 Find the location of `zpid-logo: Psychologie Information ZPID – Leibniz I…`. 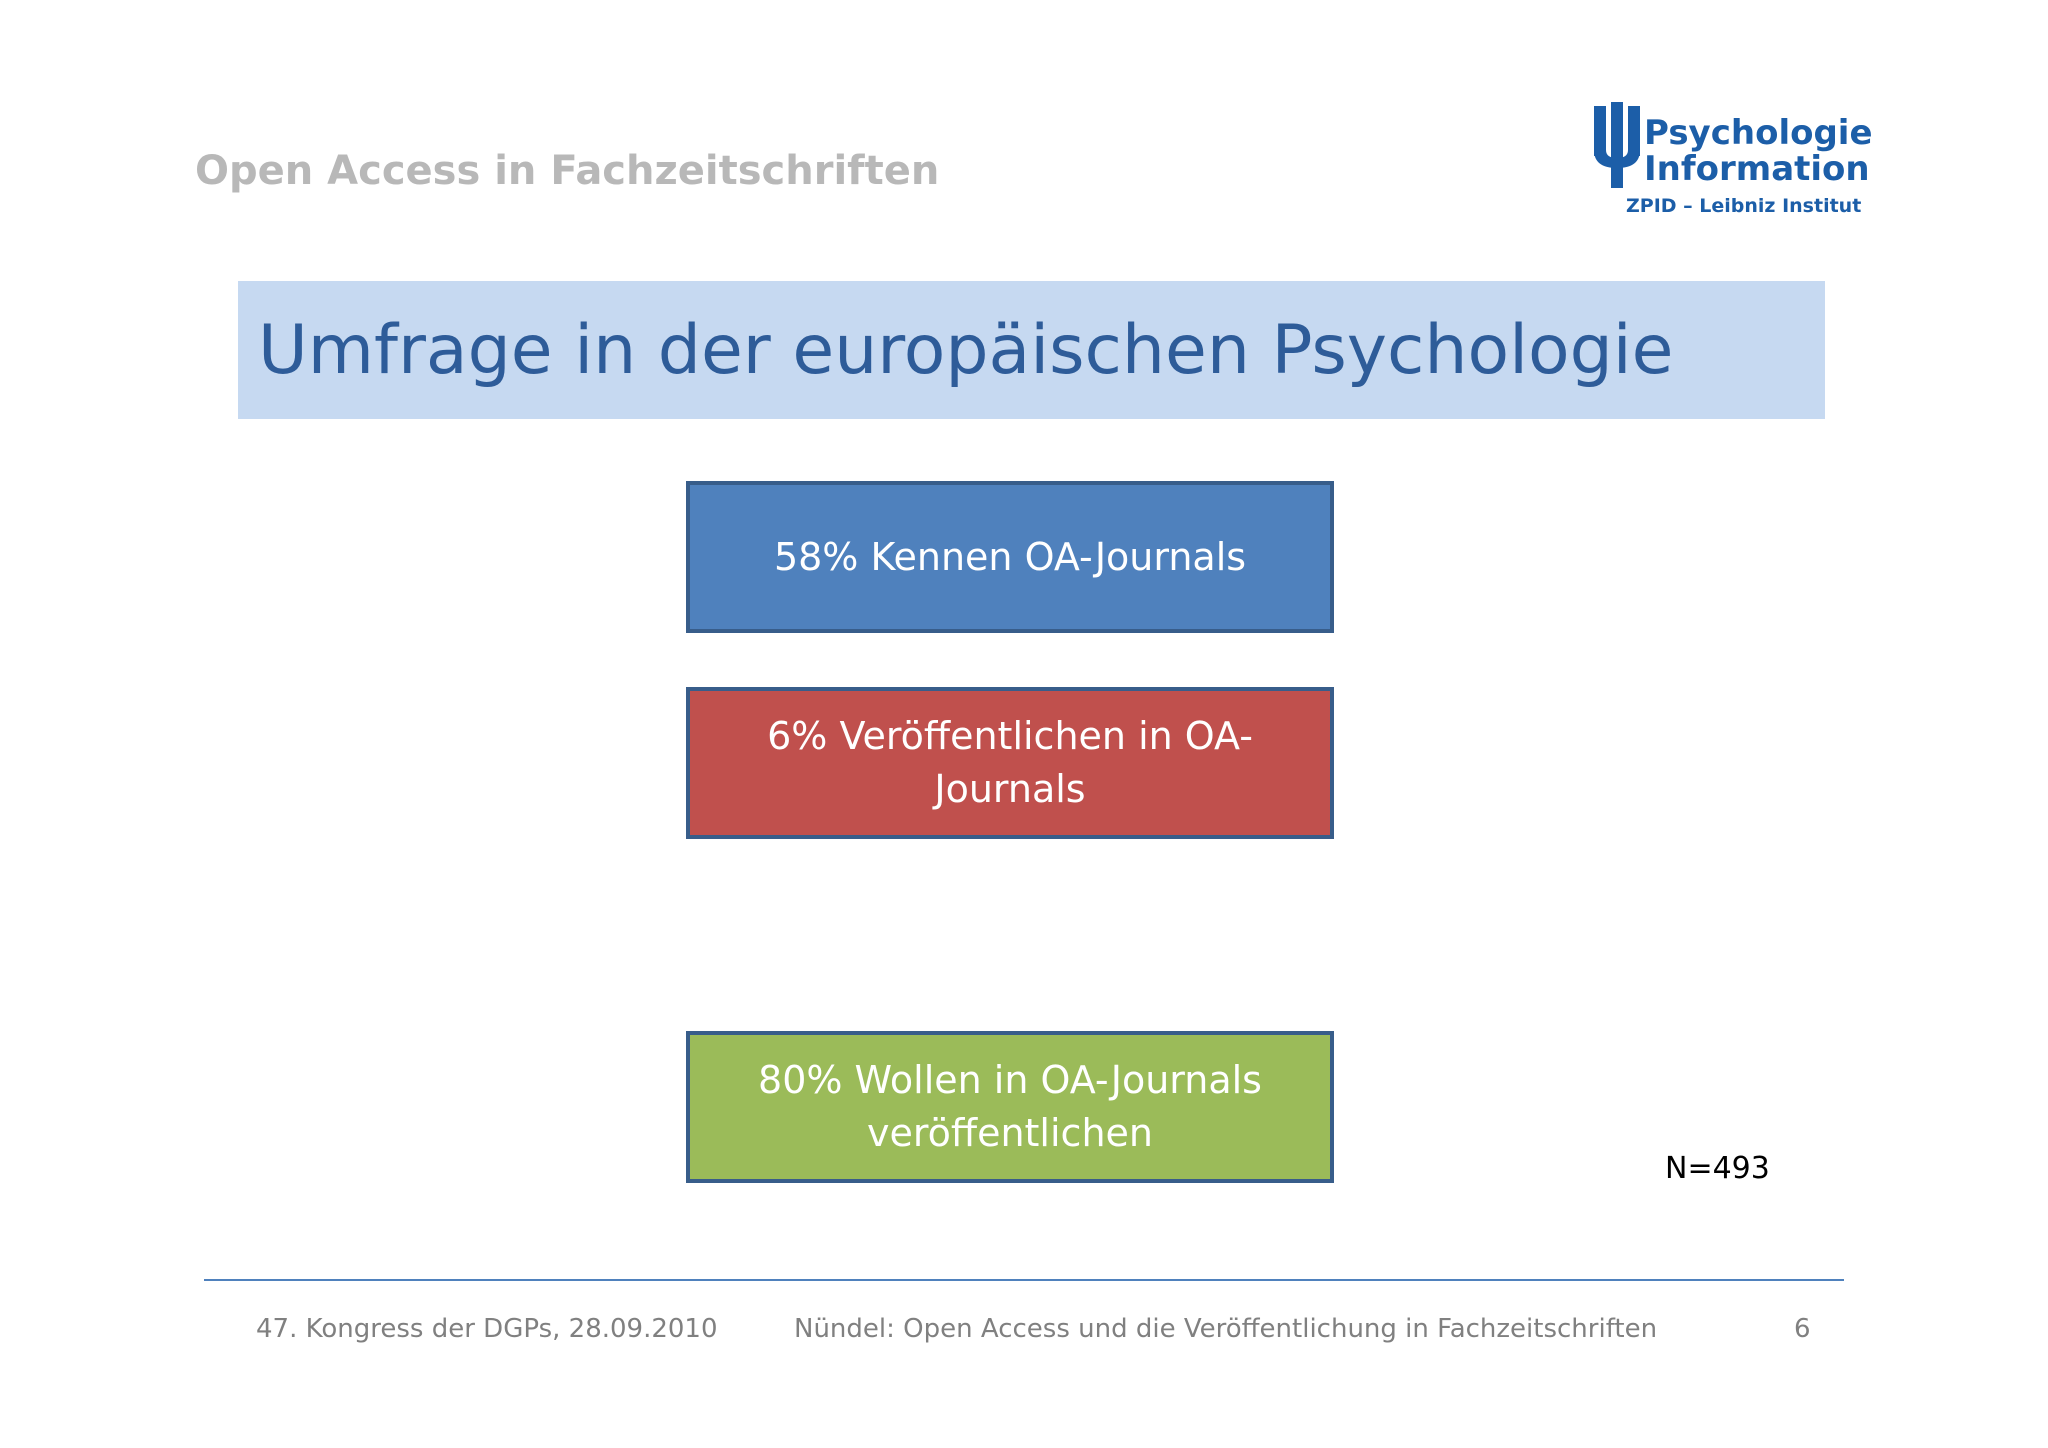

zpid-logo: Psychologie Information ZPID – Leibniz I… is located at coordinates (1735, 162).